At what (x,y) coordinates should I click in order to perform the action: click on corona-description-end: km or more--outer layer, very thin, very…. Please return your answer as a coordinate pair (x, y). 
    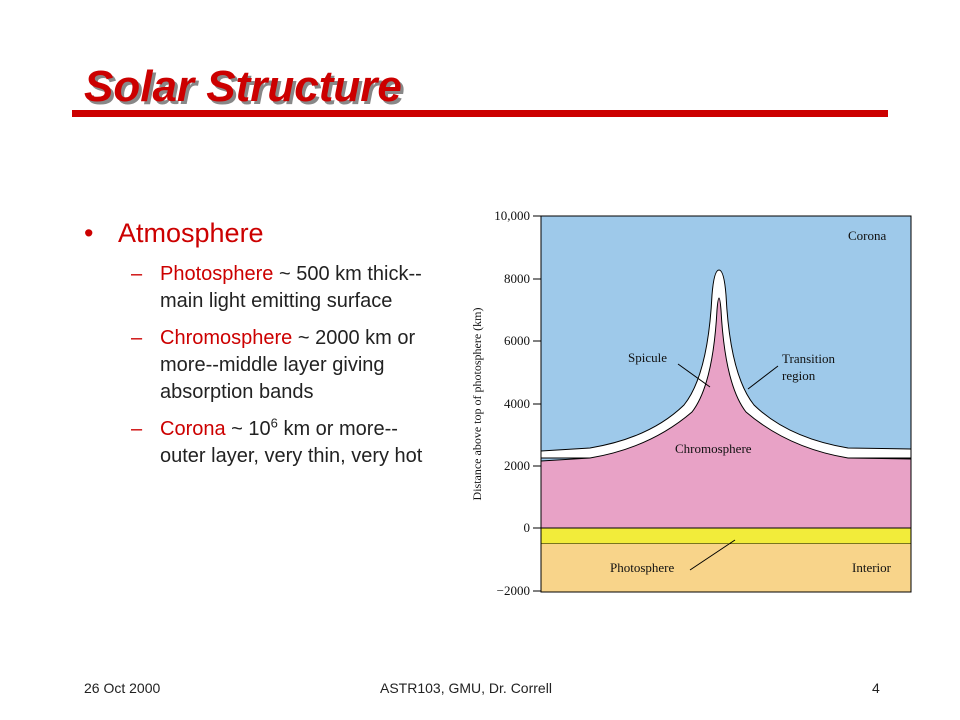
    Looking at the image, I should click on (291, 442).